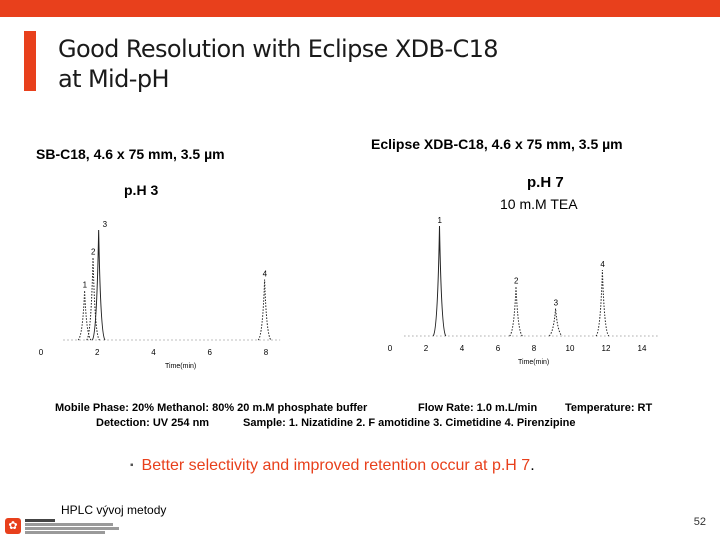  I want to click on left-column-label: SB-C18, 4.6 x 75 mm, 3.5 µm, so click(130, 154).